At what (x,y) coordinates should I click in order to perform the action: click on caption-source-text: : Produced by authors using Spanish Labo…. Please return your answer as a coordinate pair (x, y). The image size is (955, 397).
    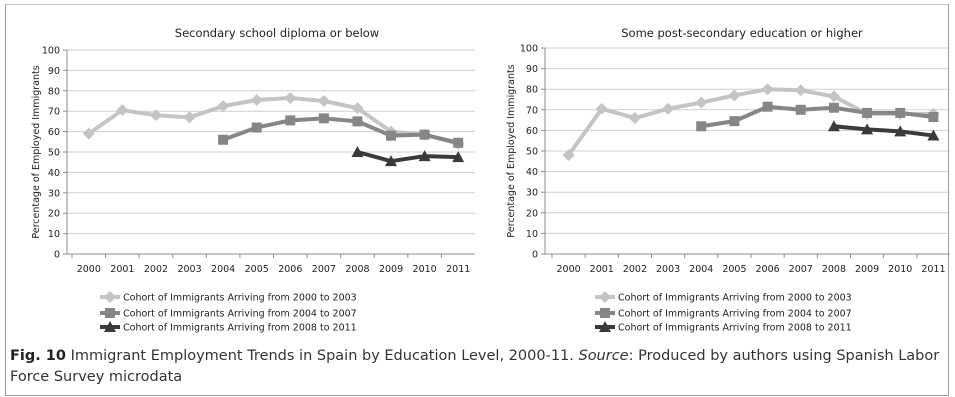
    Looking at the image, I should click on (475, 366).